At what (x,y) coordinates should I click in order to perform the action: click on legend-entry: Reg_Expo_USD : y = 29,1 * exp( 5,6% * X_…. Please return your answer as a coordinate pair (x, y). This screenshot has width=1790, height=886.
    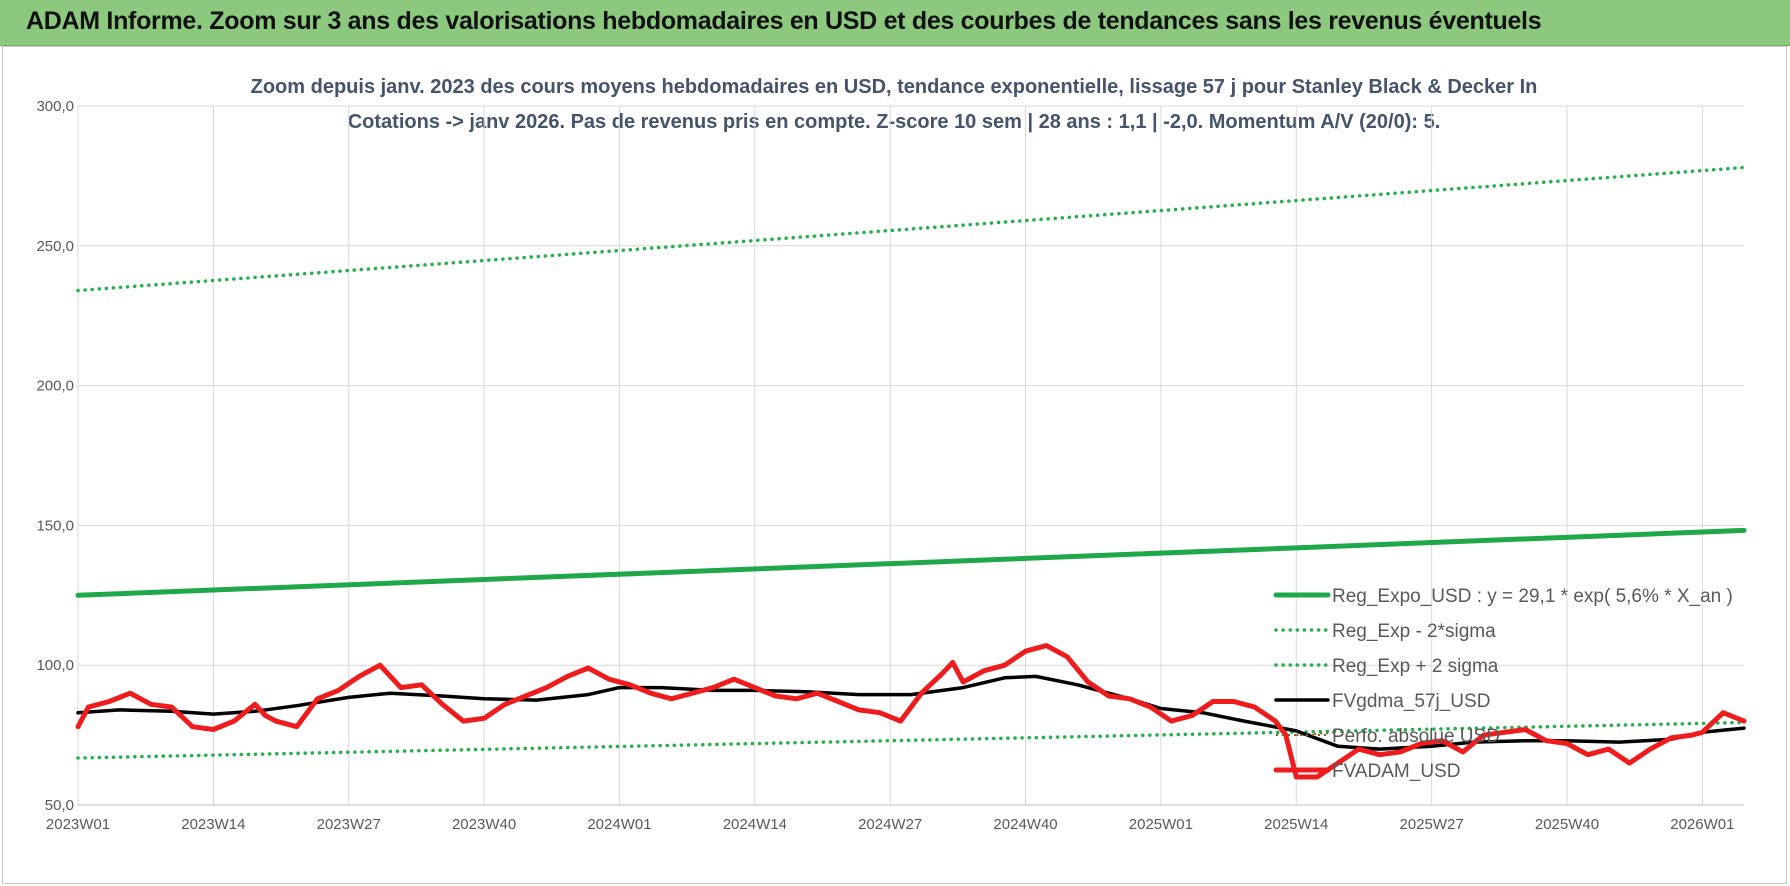
    Looking at the image, I should click on (1532, 596).